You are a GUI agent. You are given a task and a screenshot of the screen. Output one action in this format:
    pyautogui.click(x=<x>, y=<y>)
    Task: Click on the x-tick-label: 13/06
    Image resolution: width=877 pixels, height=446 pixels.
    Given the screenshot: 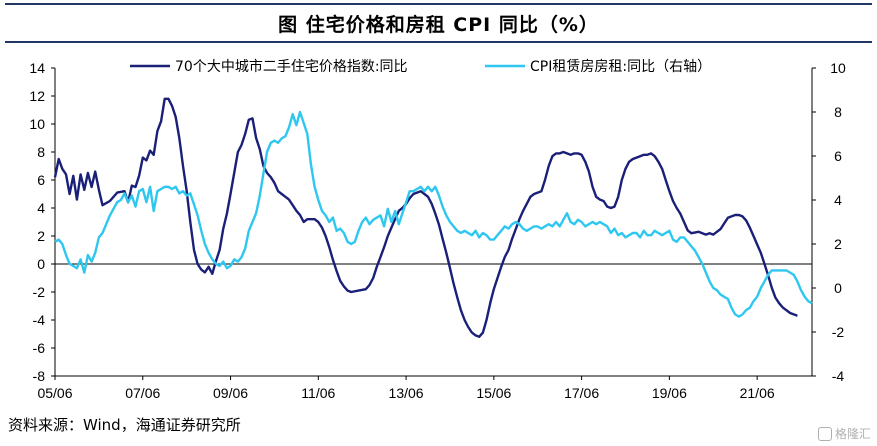 What is the action you would take?
    pyautogui.click(x=406, y=393)
    